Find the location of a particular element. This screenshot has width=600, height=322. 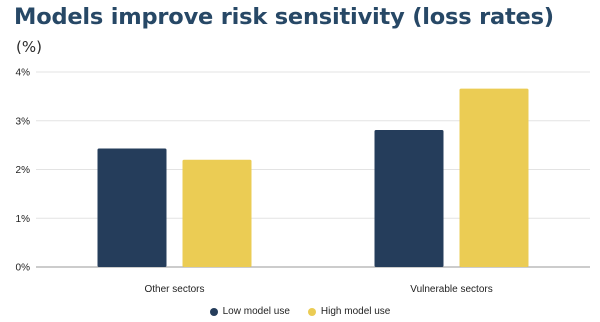

bar-low-model-use-other-sectors is located at coordinates (132, 207).